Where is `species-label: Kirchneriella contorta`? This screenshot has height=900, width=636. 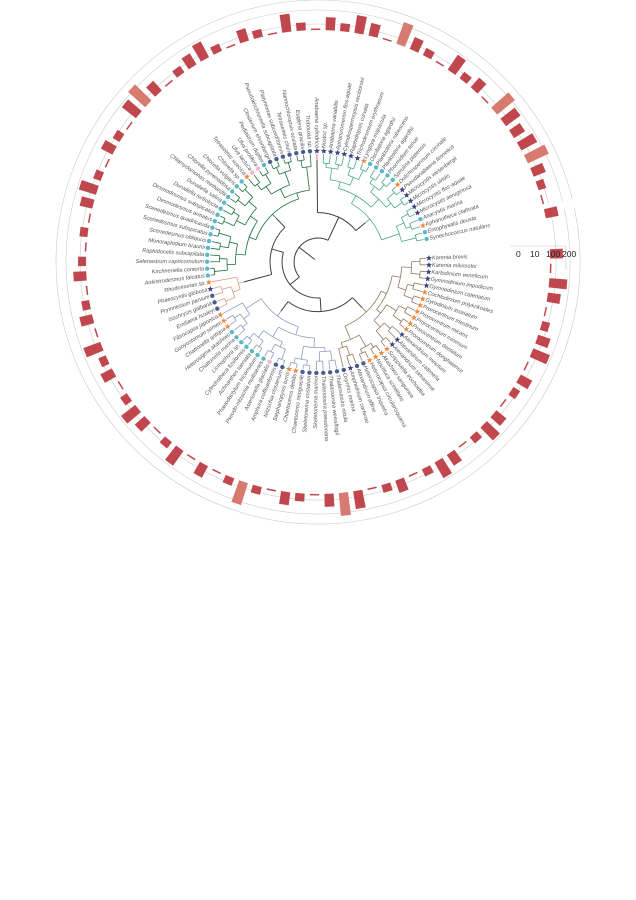 species-label: Kirchneriella contorta is located at coordinates (178, 270).